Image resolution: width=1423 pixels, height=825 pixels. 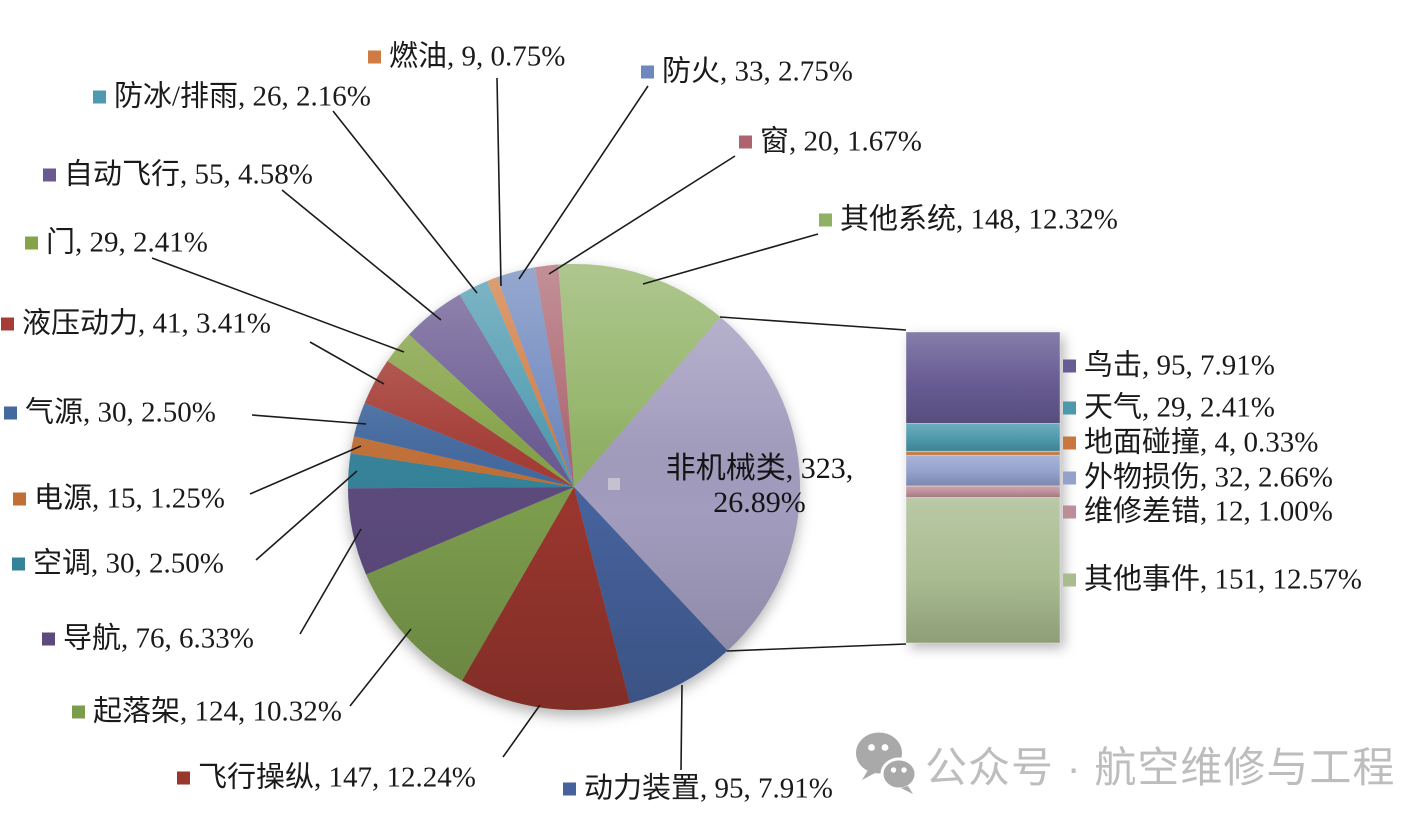 What do you see at coordinates (521, 731) in the screenshot?
I see `leader-line-feixingcaozong` at bounding box center [521, 731].